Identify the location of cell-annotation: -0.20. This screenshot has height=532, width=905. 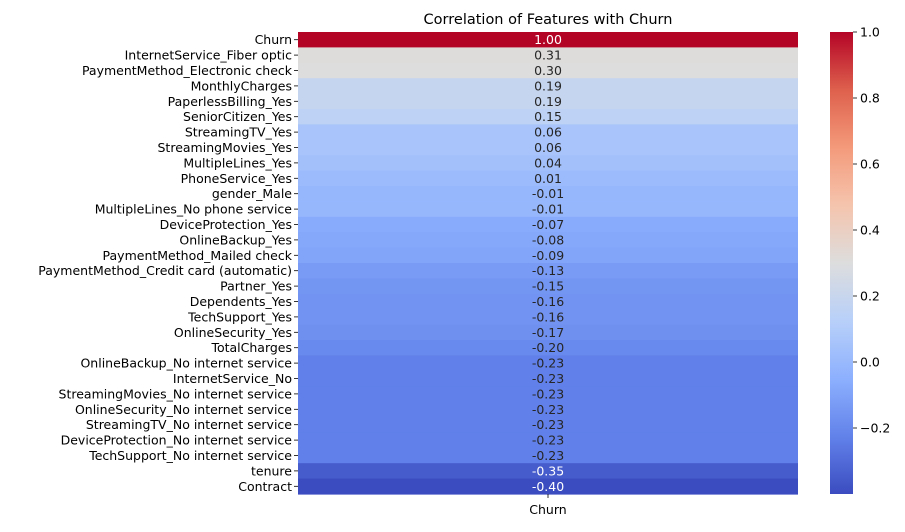
(548, 347).